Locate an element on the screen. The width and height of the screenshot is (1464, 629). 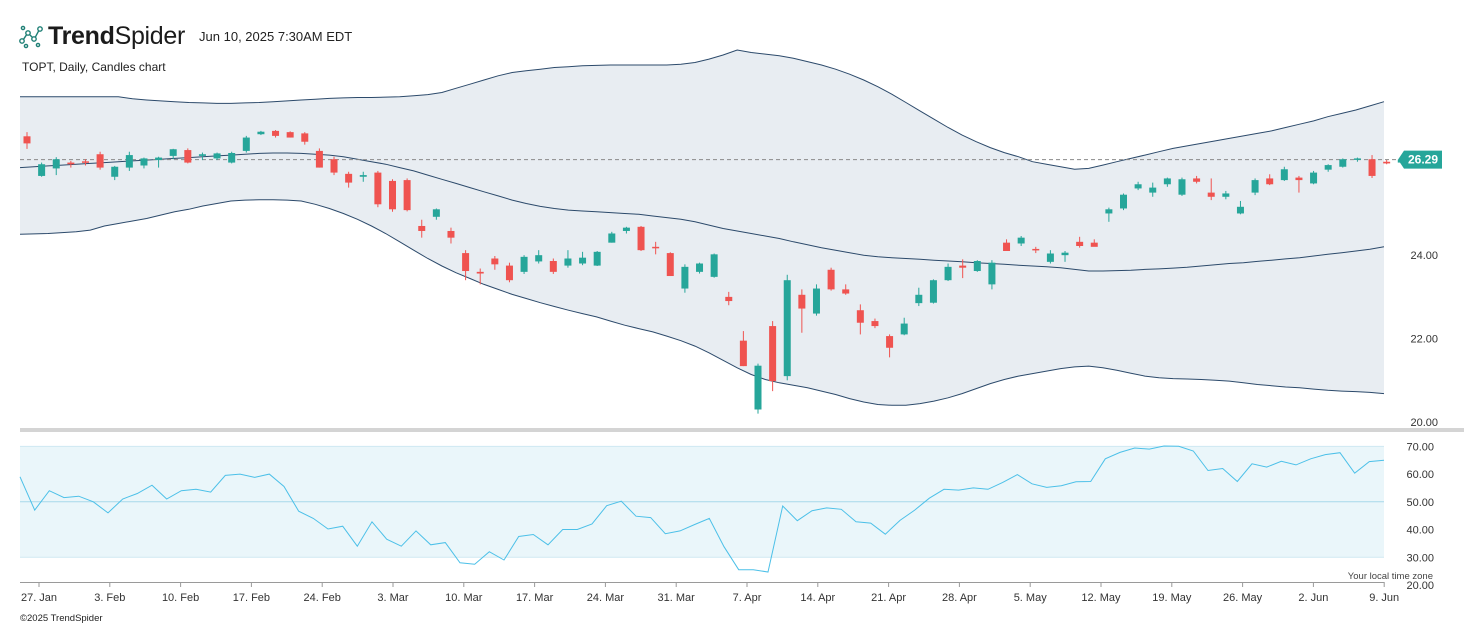
time-tick-label: 3. Mar is located at coordinates (393, 598).